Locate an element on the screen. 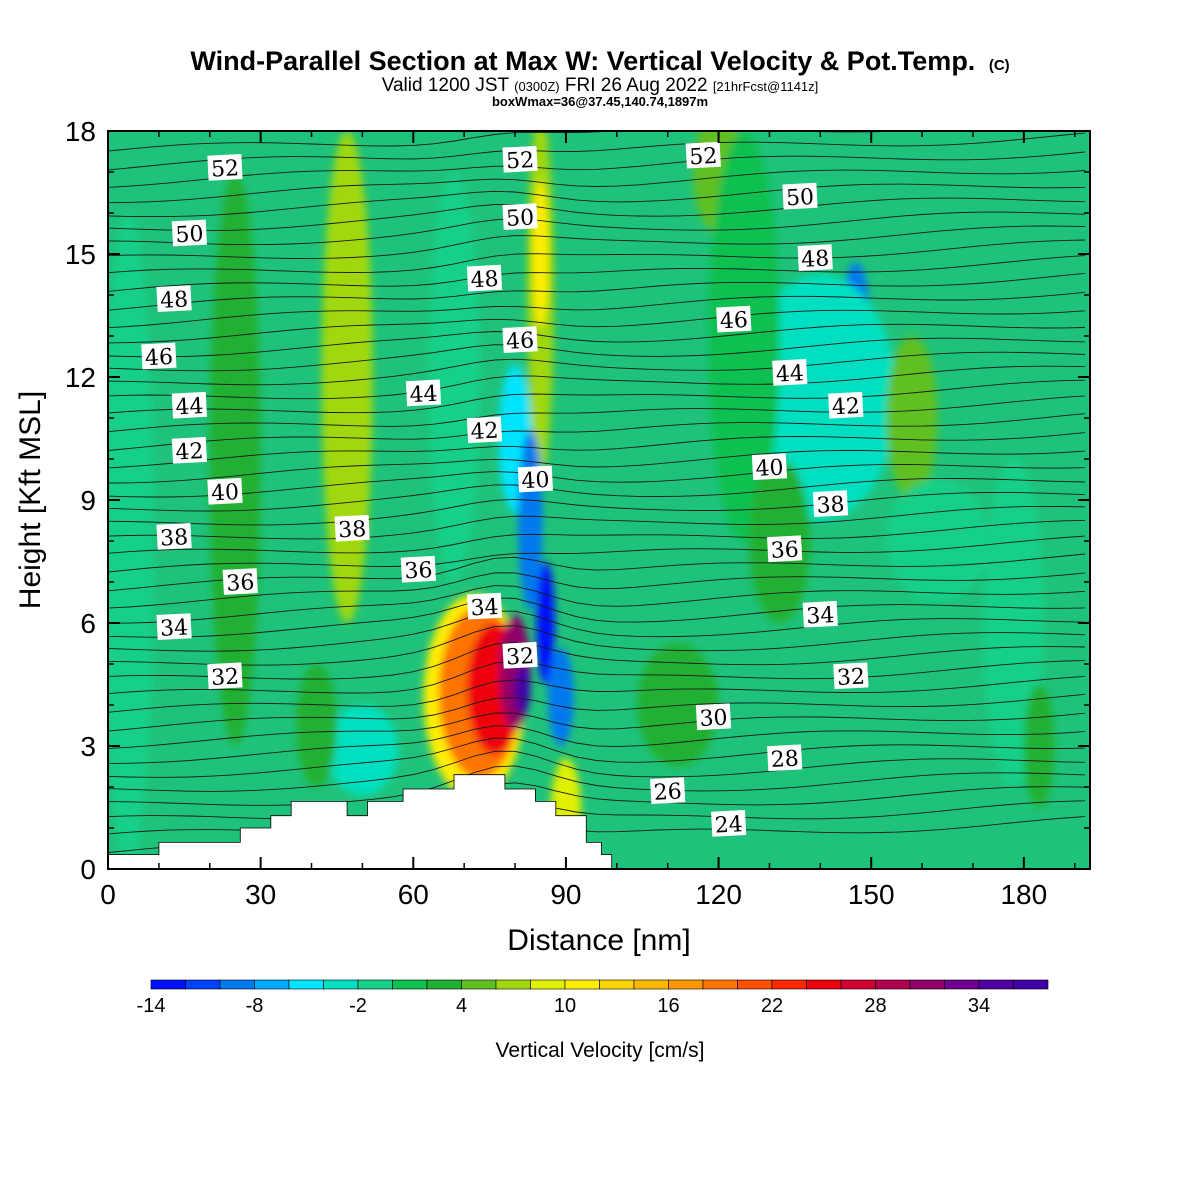 This screenshot has width=1200, height=1200. theta-label: 46 is located at coordinates (520, 340).